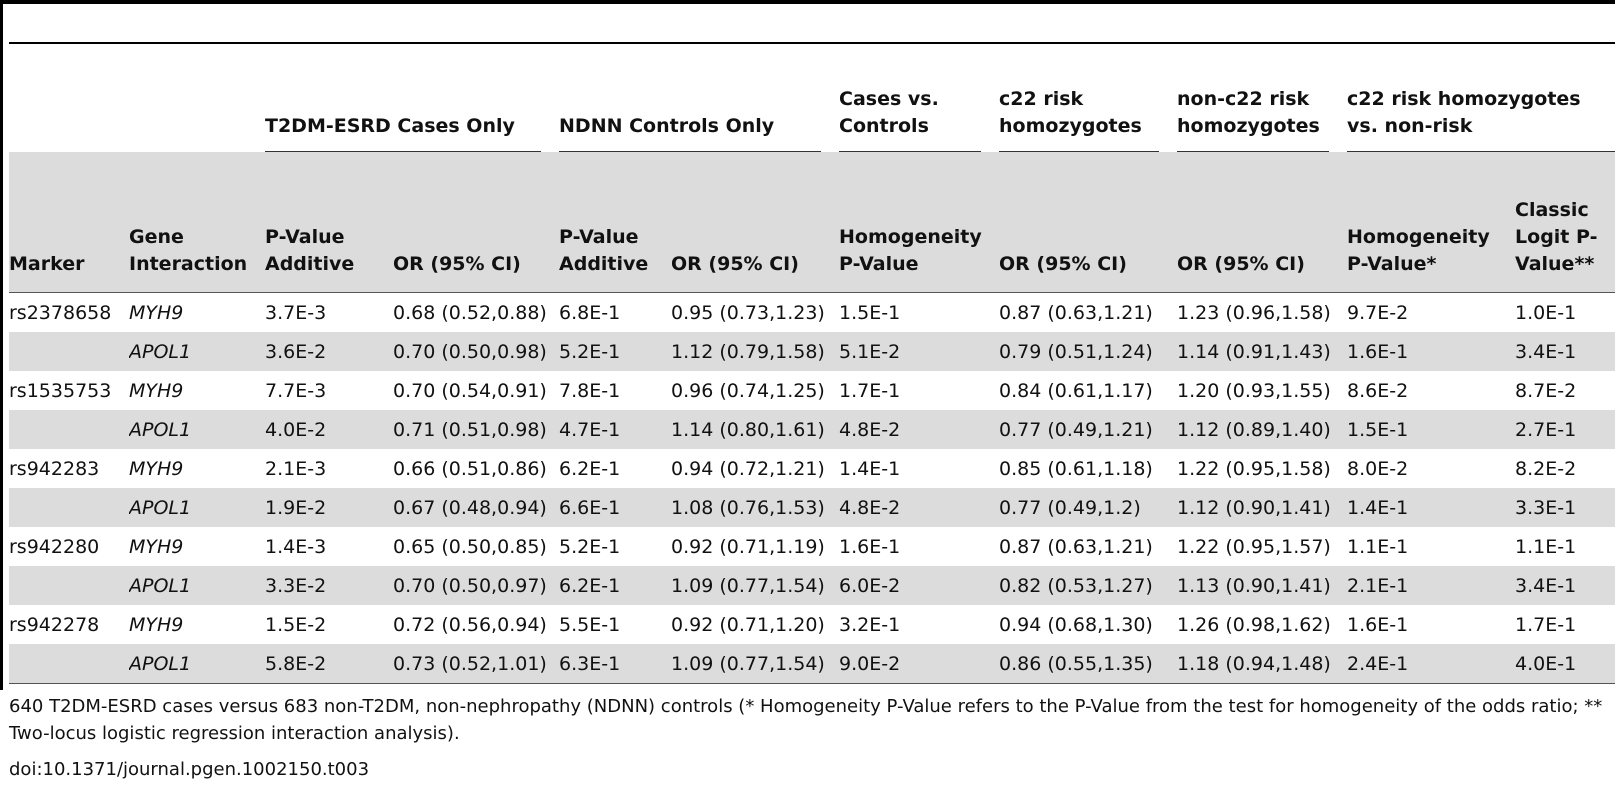 This screenshot has width=1615, height=800. Describe the element at coordinates (755, 429) in the screenshot. I see `cell-value: 1.14 (0.80,1.61)` at that location.